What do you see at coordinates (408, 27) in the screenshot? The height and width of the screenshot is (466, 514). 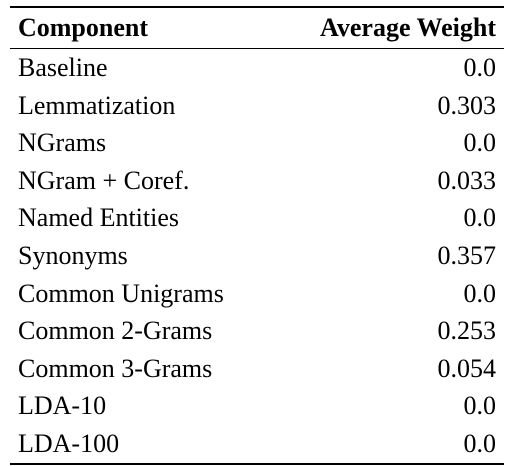 I see `header-average-weight: Average Weight` at bounding box center [408, 27].